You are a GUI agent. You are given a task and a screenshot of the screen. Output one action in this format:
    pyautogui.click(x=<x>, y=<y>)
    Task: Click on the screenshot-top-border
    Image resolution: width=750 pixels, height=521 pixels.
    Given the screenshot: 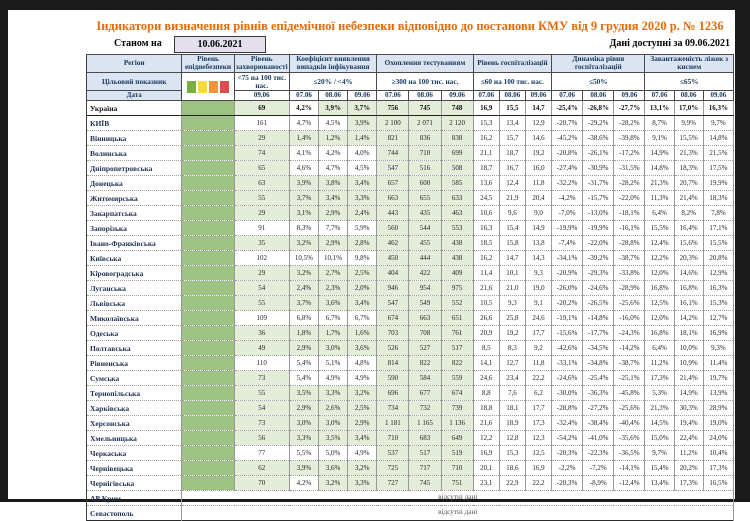 What is the action you would take?
    pyautogui.click(x=375, y=5)
    